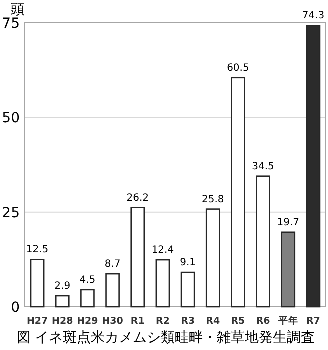 This screenshot has width=328, height=350. I want to click on data-label: 12.5, so click(37, 250).